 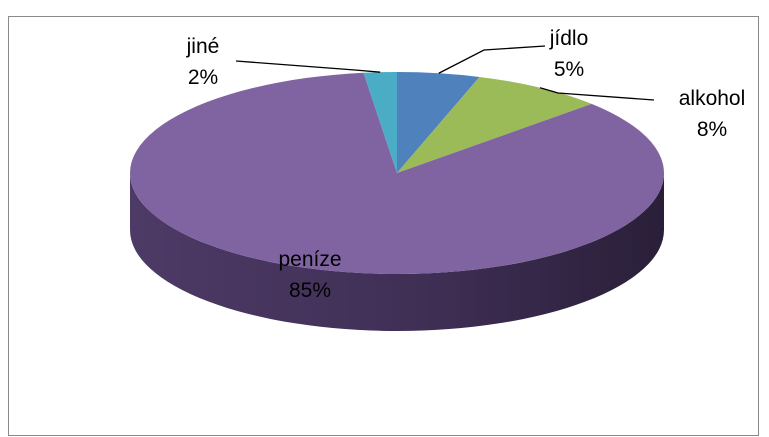 What do you see at coordinates (492, 59) in the screenshot?
I see `leader-line-jidlo` at bounding box center [492, 59].